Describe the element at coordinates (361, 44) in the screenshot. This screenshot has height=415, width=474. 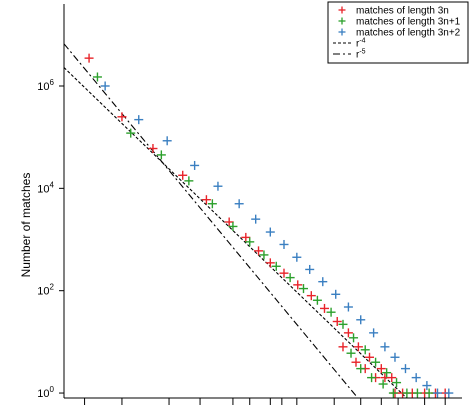
I see `legend-label: r-4` at that location.